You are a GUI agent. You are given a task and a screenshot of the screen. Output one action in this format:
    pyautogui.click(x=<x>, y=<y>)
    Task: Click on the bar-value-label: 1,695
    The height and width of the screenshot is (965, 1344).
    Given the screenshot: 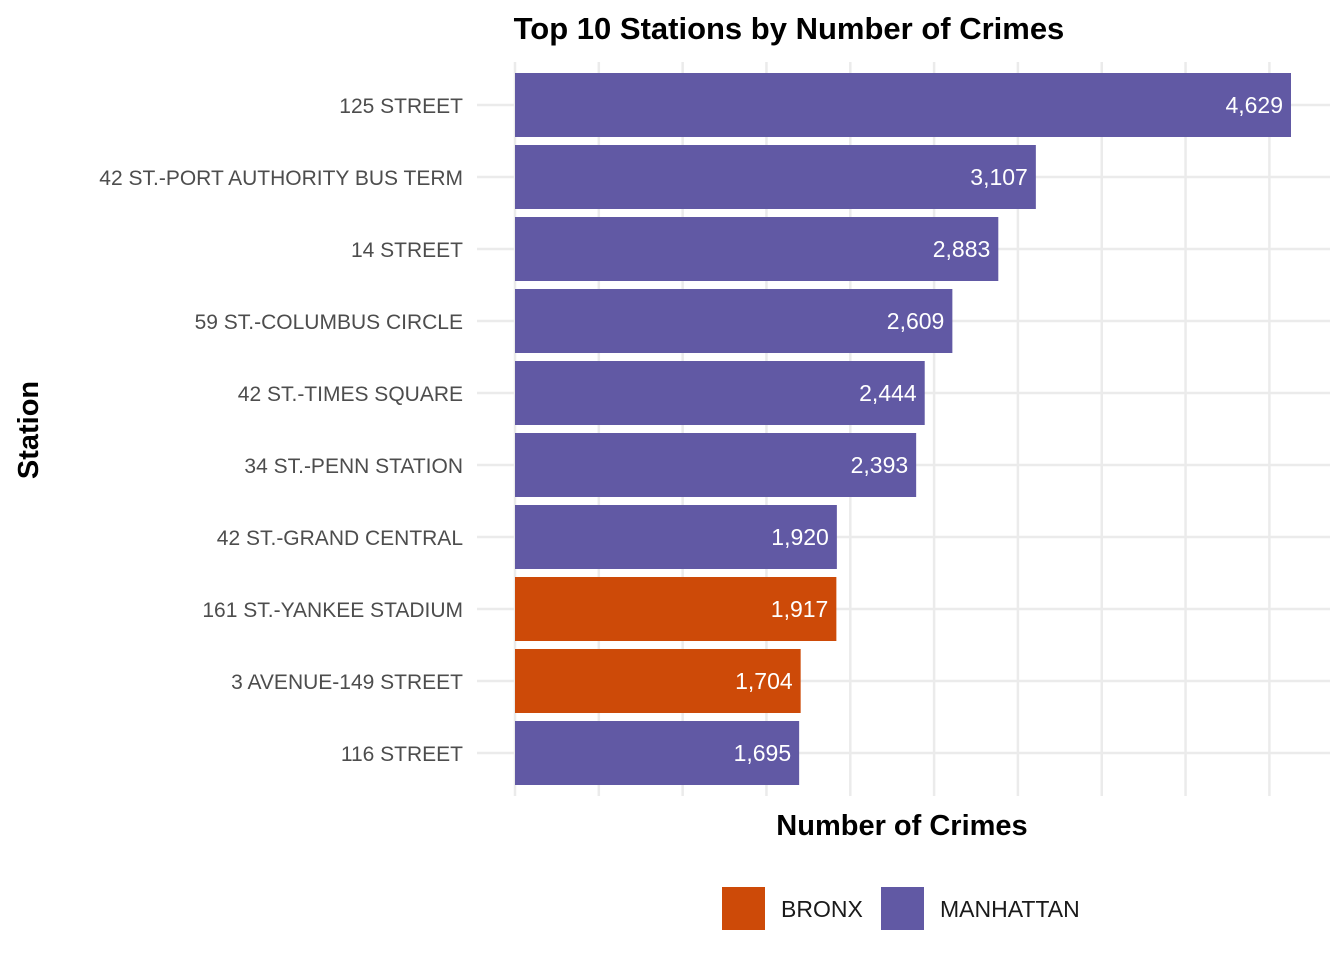 What is the action you would take?
    pyautogui.click(x=763, y=753)
    